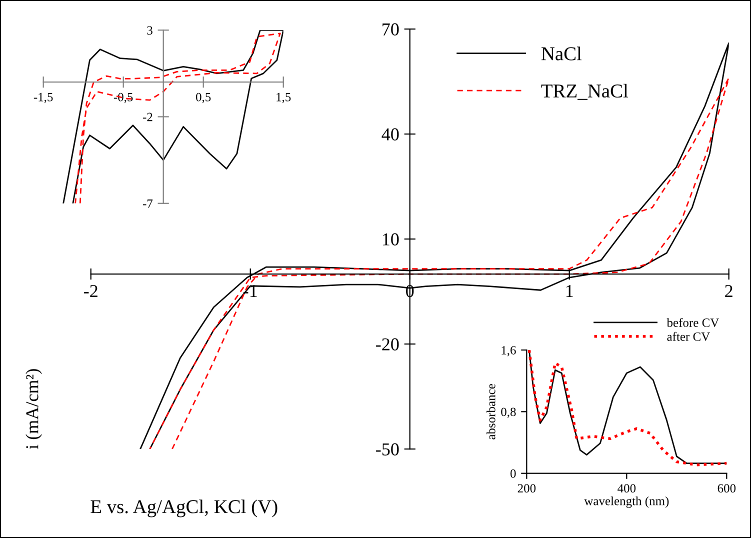  I want to click on x-tick-label: 0,5, so click(203, 98).